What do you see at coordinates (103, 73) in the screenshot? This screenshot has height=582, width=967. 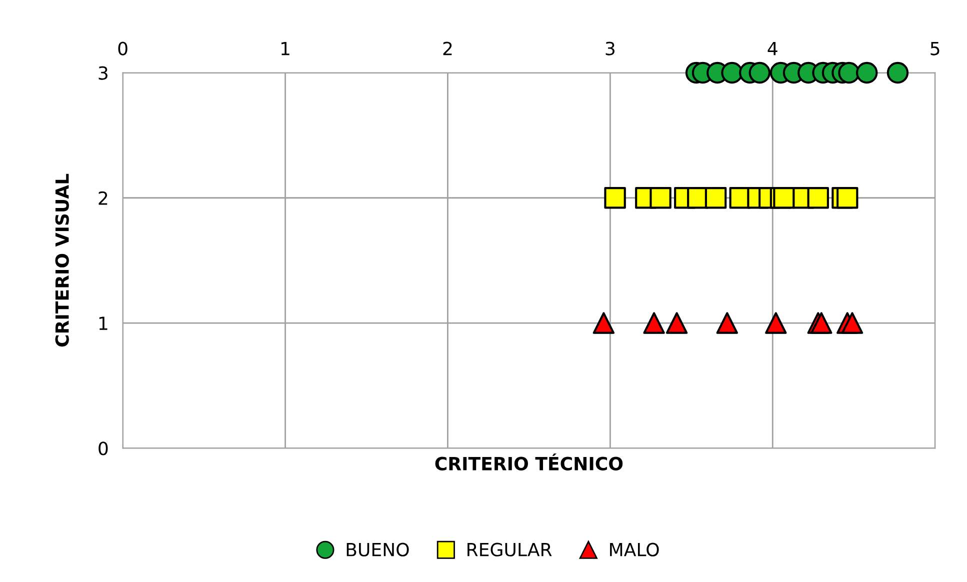 I see `y-tick-label: 3` at bounding box center [103, 73].